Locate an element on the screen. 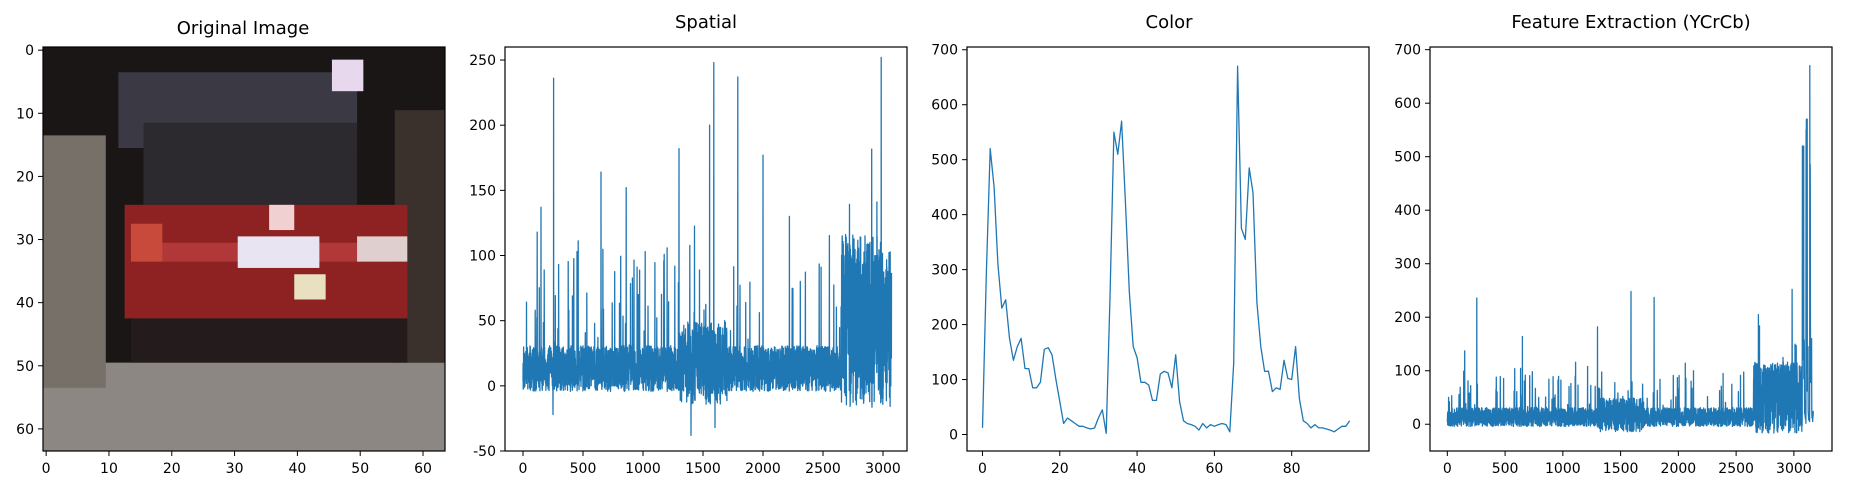  panel-title-spatial: Spatial is located at coordinates (706, 22).